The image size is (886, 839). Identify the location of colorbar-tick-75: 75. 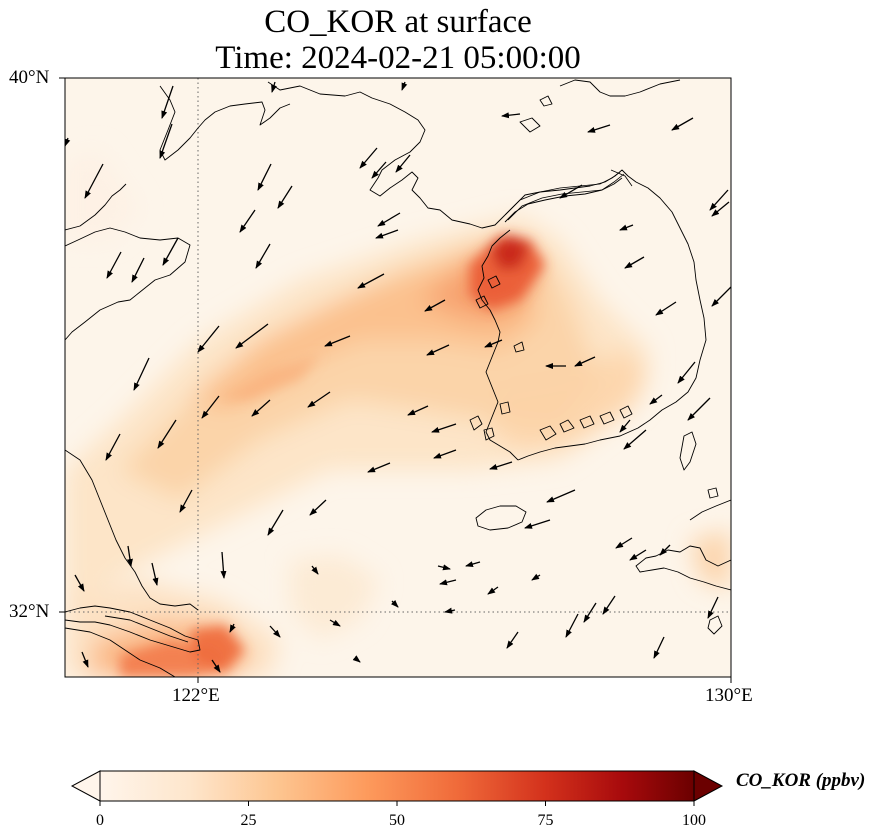
(545, 820).